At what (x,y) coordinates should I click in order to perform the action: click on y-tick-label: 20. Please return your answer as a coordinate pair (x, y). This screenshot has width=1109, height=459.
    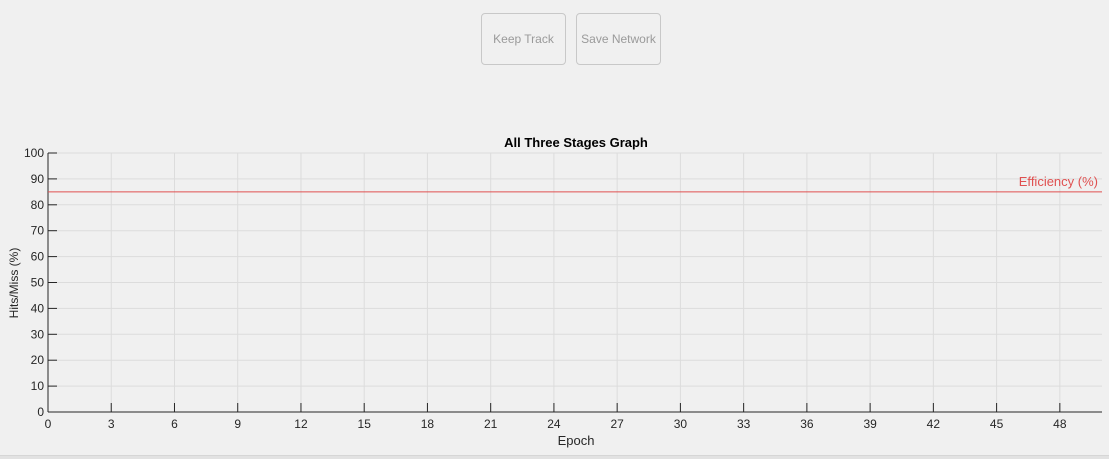
    Looking at the image, I should click on (38, 360).